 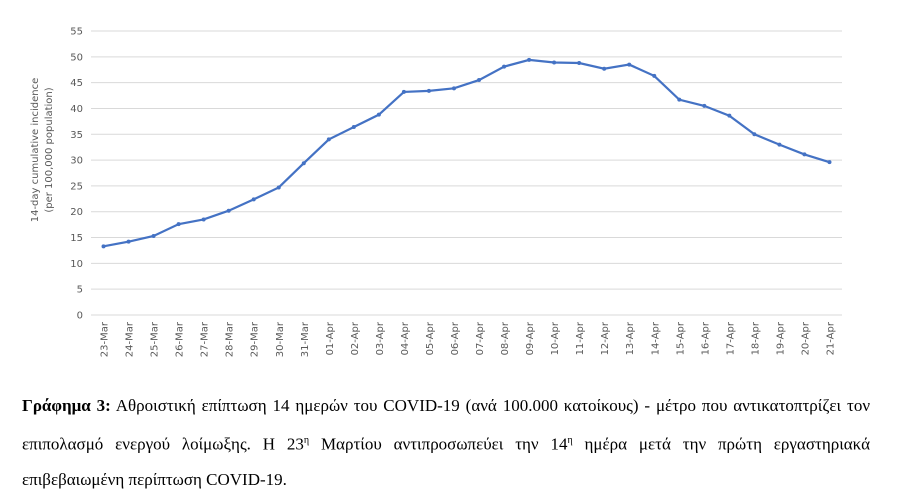 What do you see at coordinates (66, 405) in the screenshot?
I see `caption-label: Γράφημα 3:` at bounding box center [66, 405].